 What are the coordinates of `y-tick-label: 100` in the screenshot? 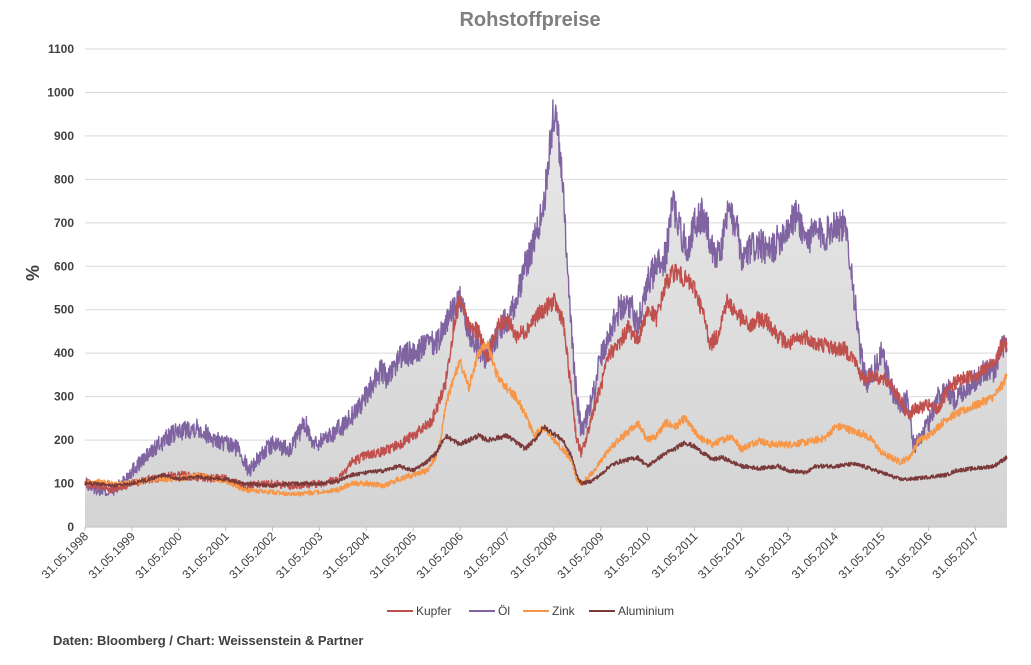 It's located at (64, 484).